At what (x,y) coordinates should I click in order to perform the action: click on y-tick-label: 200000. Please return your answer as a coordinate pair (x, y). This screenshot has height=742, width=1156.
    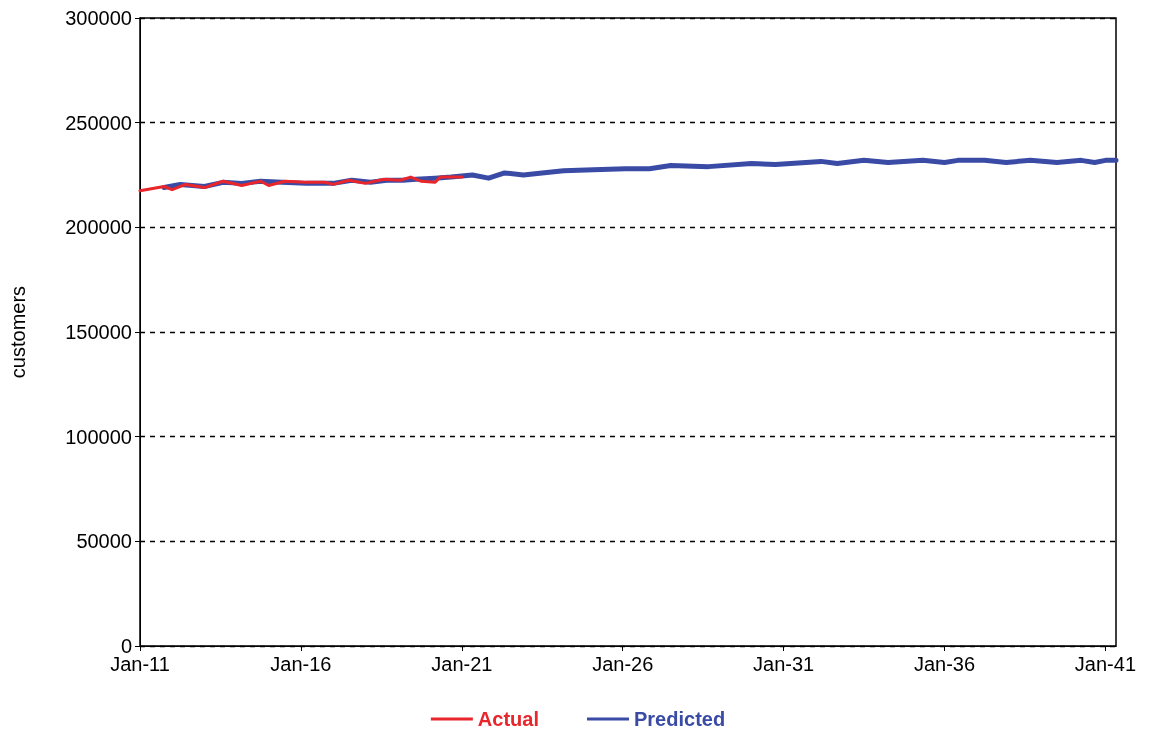
    Looking at the image, I should click on (98, 227).